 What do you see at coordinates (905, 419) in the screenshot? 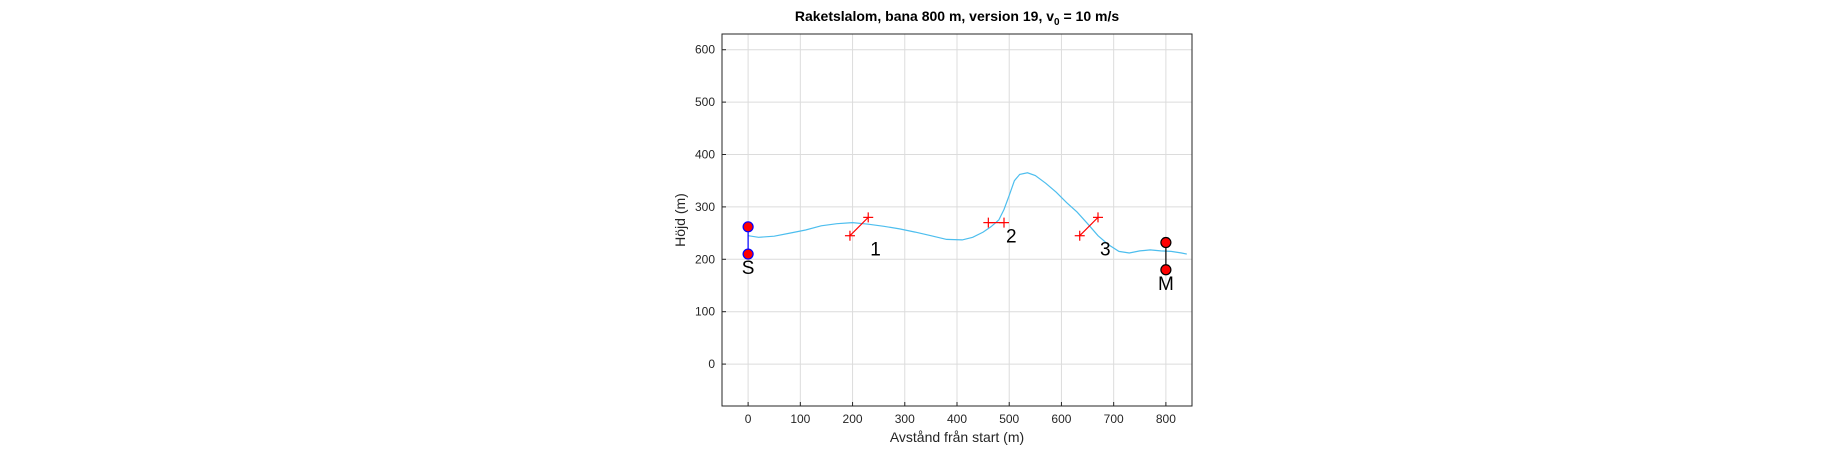
I see `x-tick-label: 300` at bounding box center [905, 419].